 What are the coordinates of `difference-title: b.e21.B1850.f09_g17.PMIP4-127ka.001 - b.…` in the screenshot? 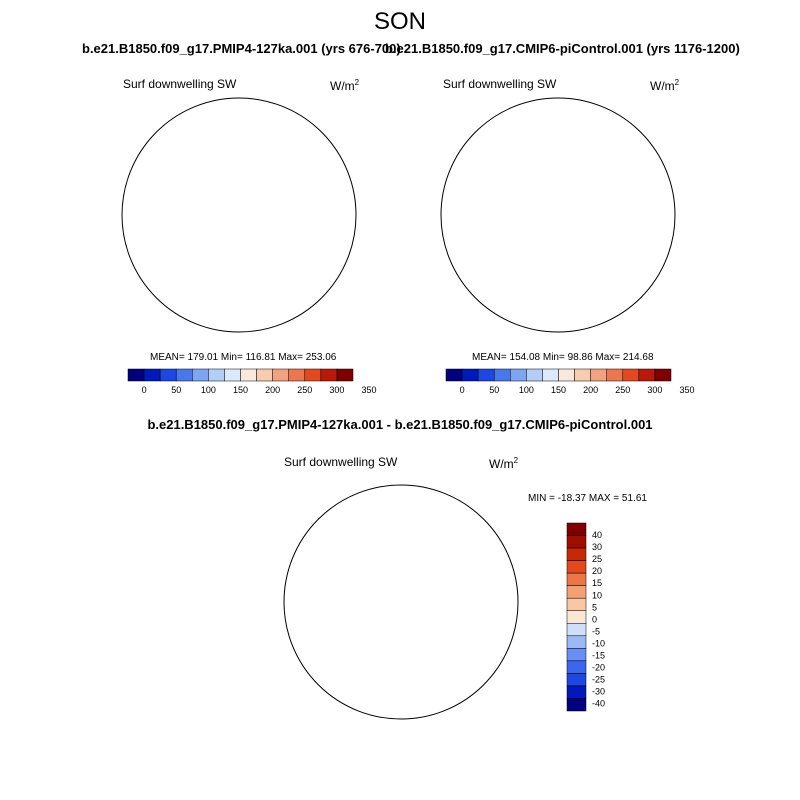 It's located at (400, 424).